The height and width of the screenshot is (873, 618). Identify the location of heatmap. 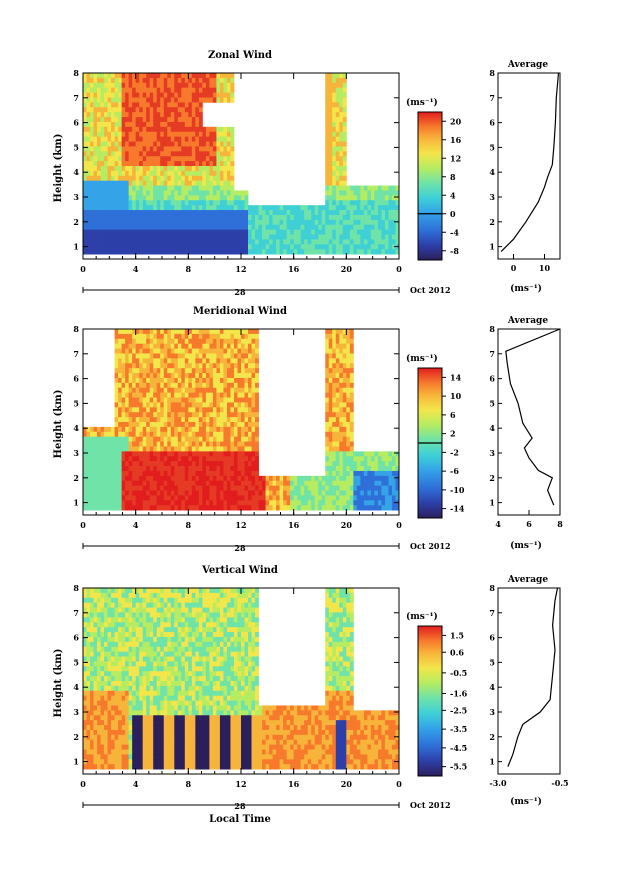
(241, 679).